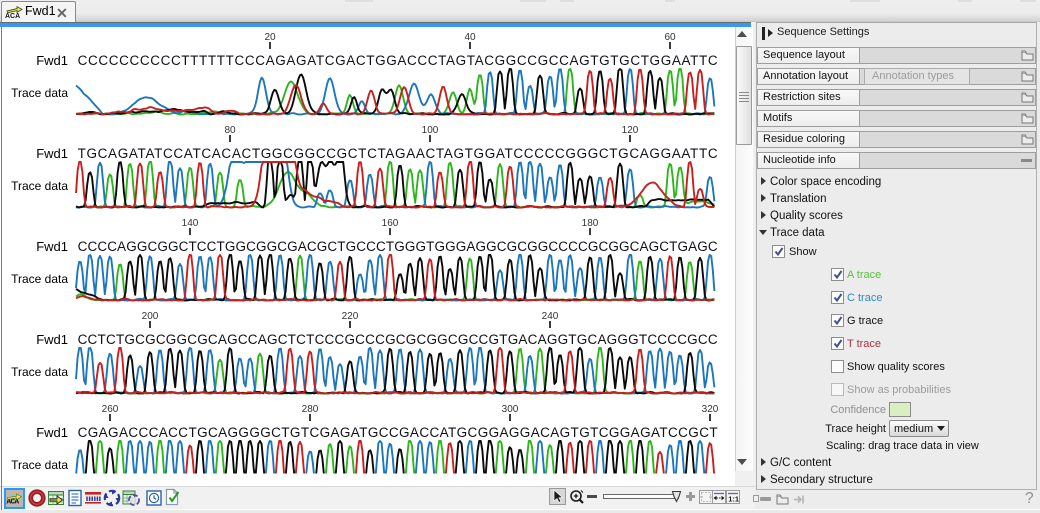 The width and height of the screenshot is (1040, 513). What do you see at coordinates (430, 130) in the screenshot?
I see `svg-text: 100` at bounding box center [430, 130].